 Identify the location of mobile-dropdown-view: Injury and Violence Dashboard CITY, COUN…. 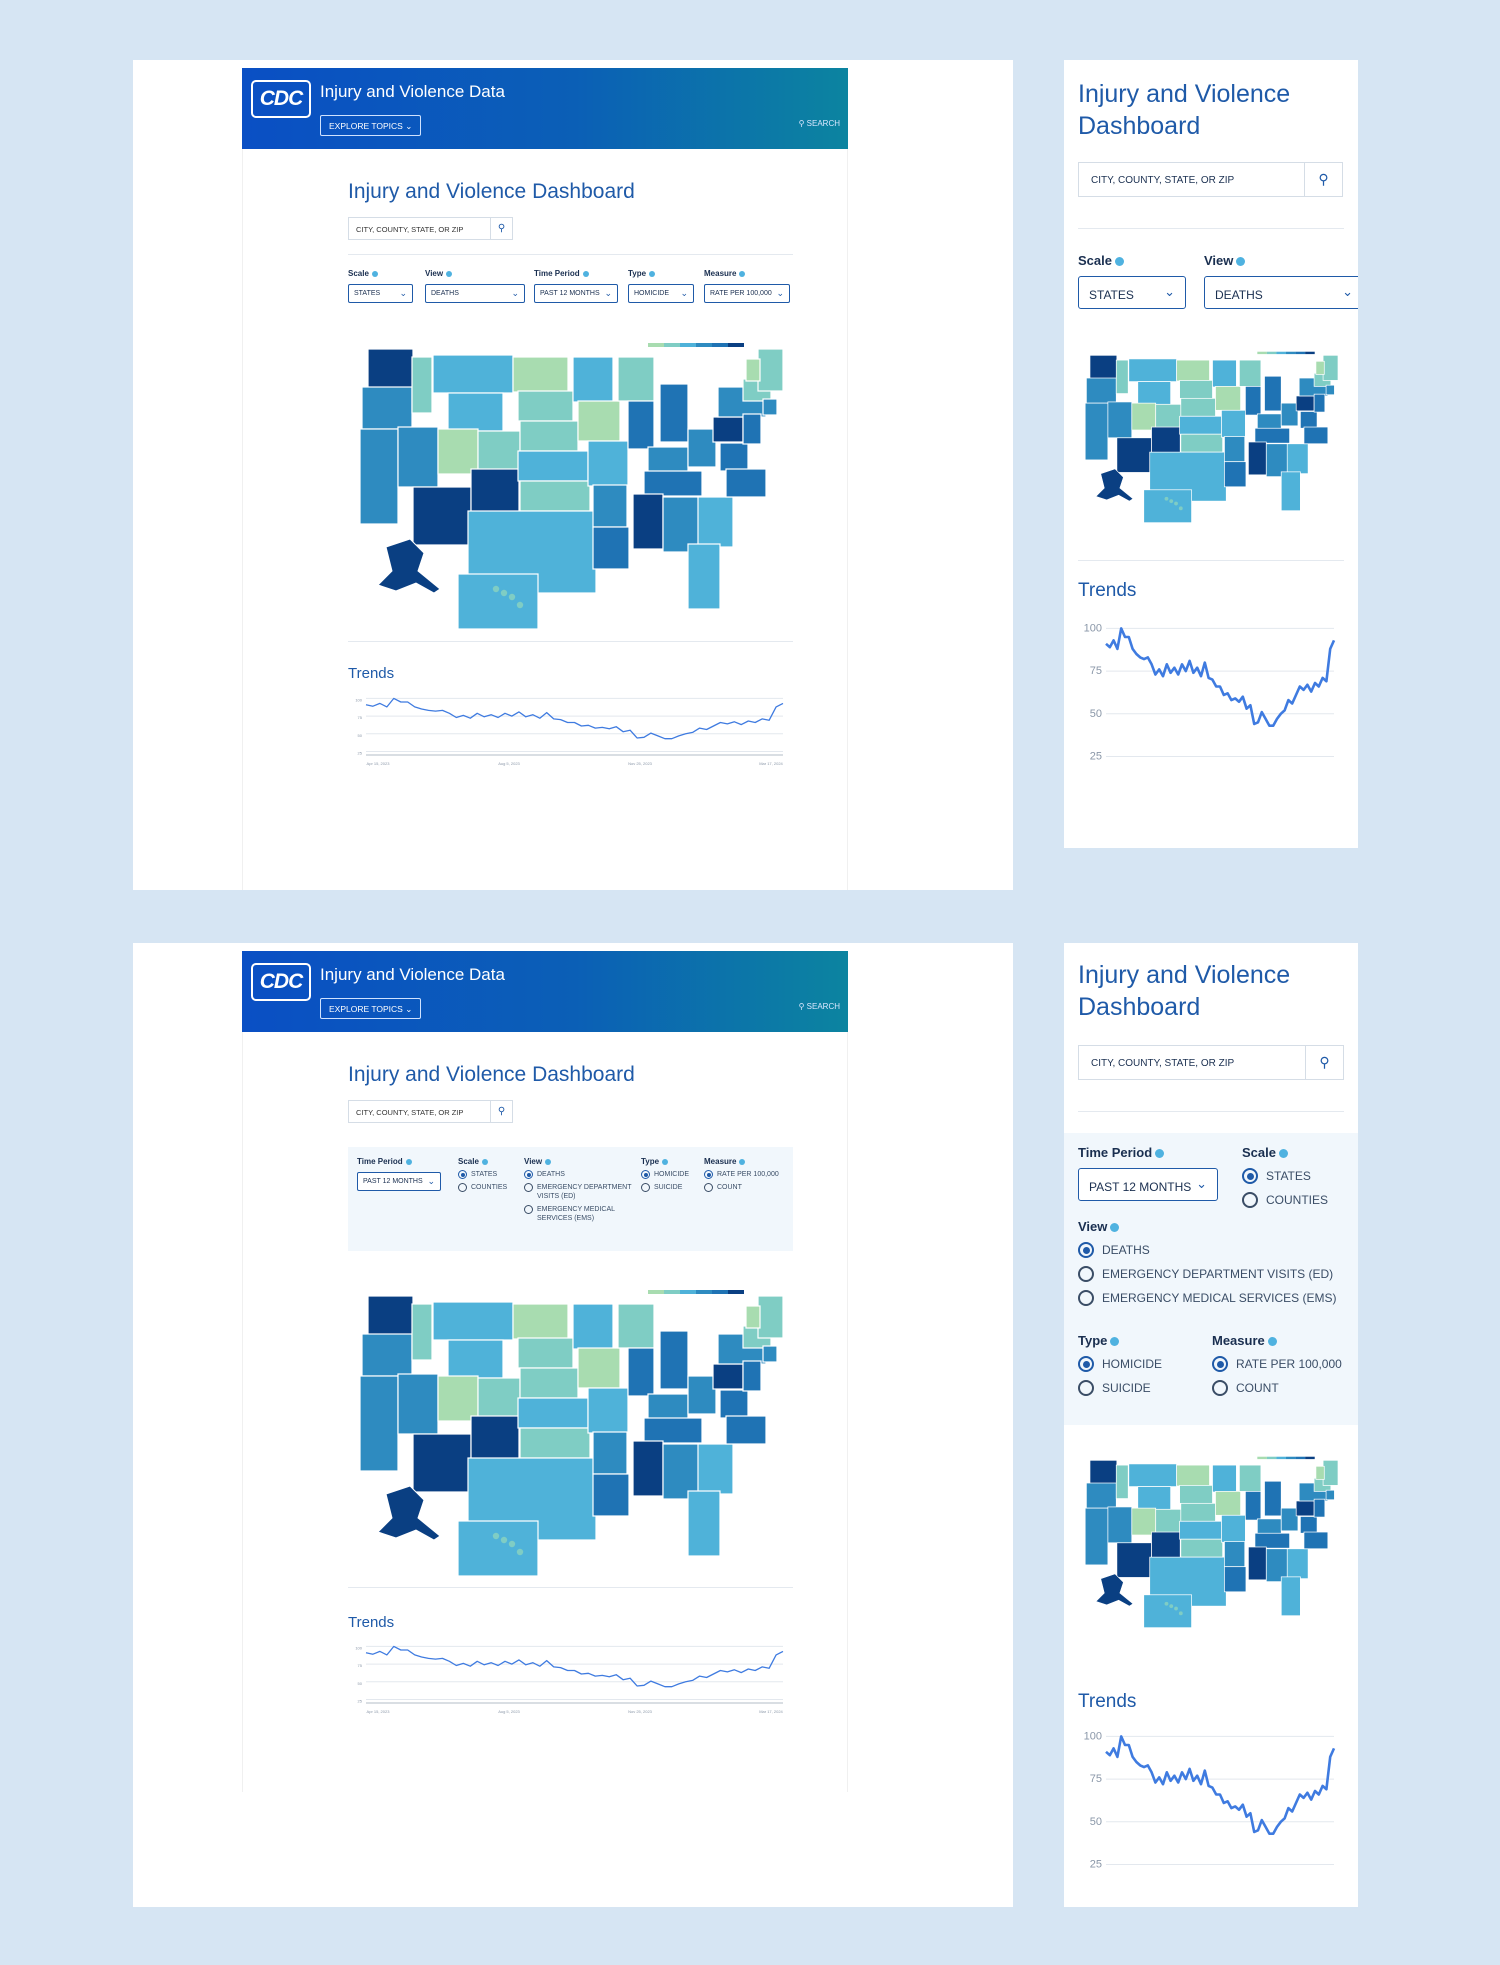
(1211, 454).